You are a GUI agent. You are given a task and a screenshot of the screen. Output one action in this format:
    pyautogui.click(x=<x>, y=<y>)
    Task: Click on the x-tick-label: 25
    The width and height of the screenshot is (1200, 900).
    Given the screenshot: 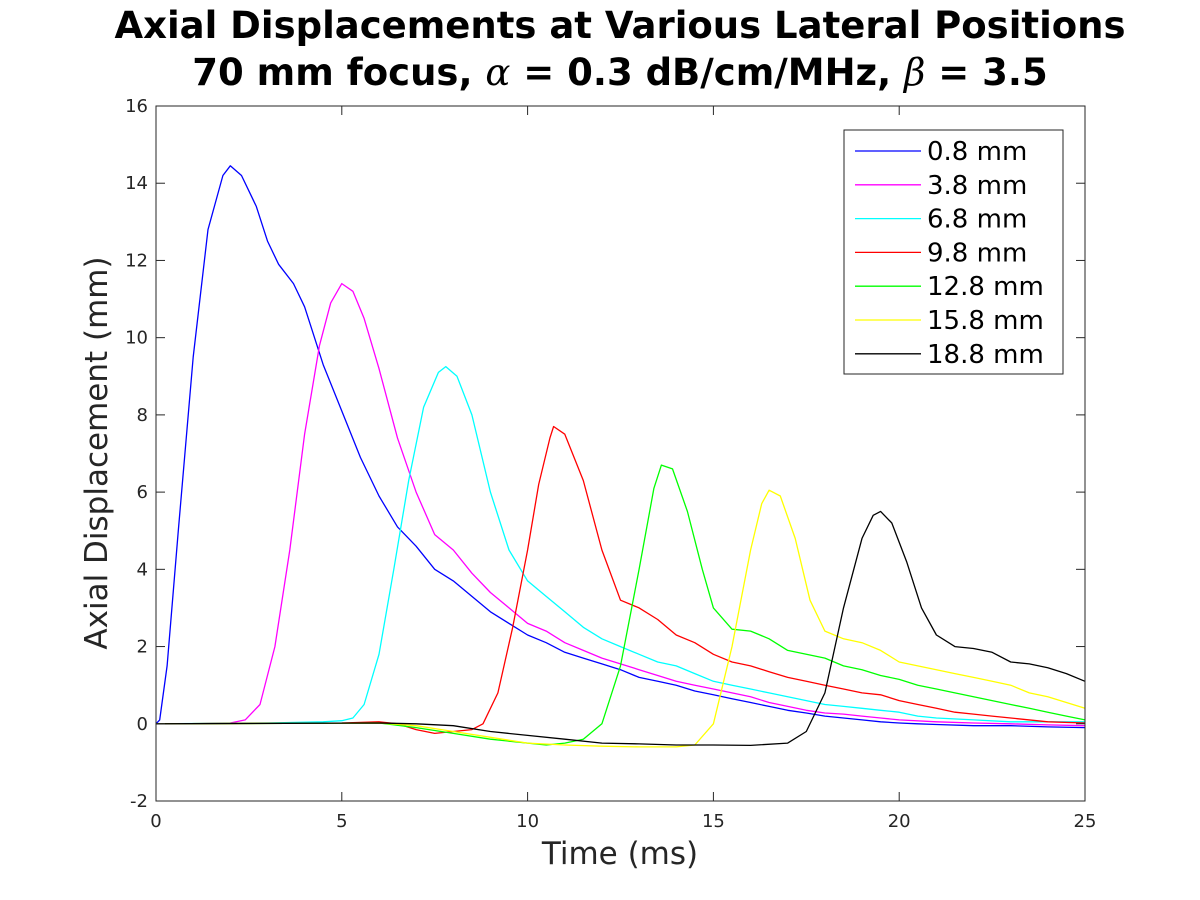 What is the action you would take?
    pyautogui.click(x=1085, y=821)
    